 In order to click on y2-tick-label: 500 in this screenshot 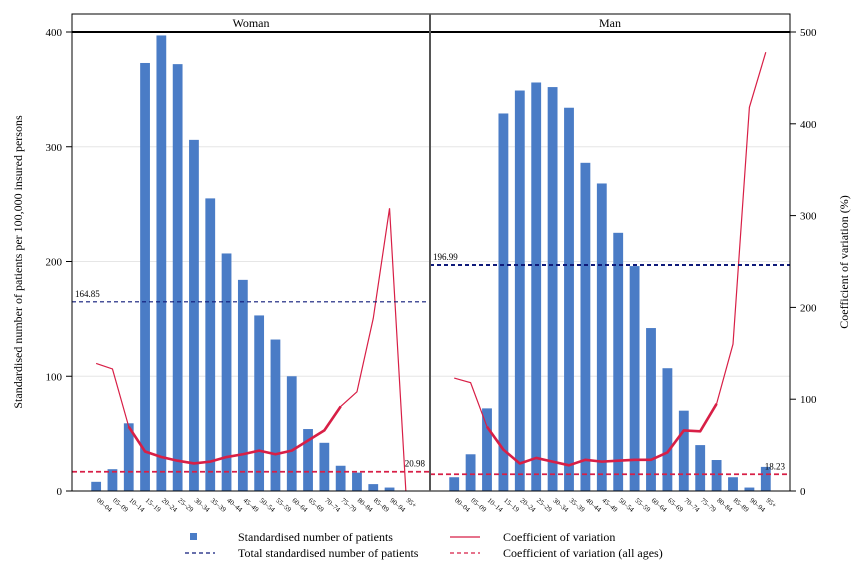, I will do `click(808, 33)`.